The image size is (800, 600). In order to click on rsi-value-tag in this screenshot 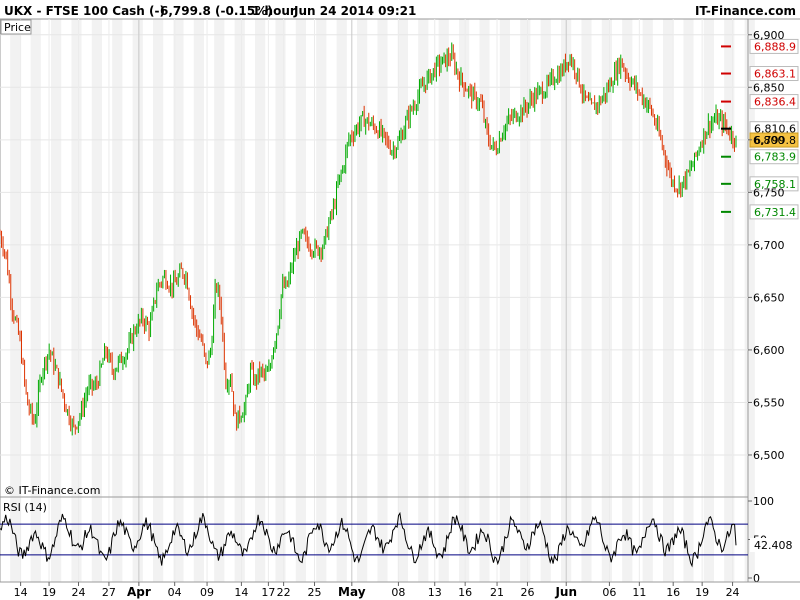, I will do `click(774, 545)`.